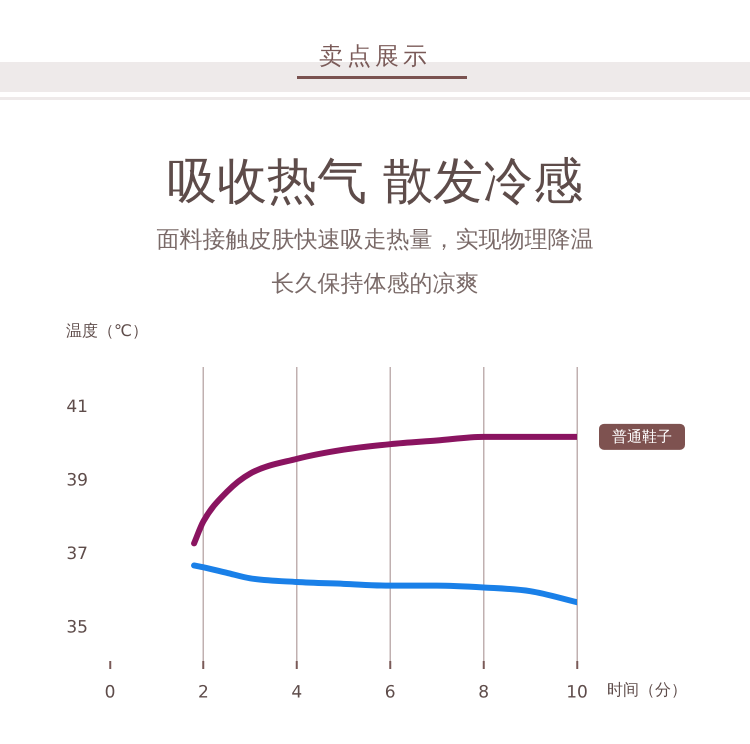  Describe the element at coordinates (375, 56) in the screenshot. I see `text: 卖点展示` at that location.